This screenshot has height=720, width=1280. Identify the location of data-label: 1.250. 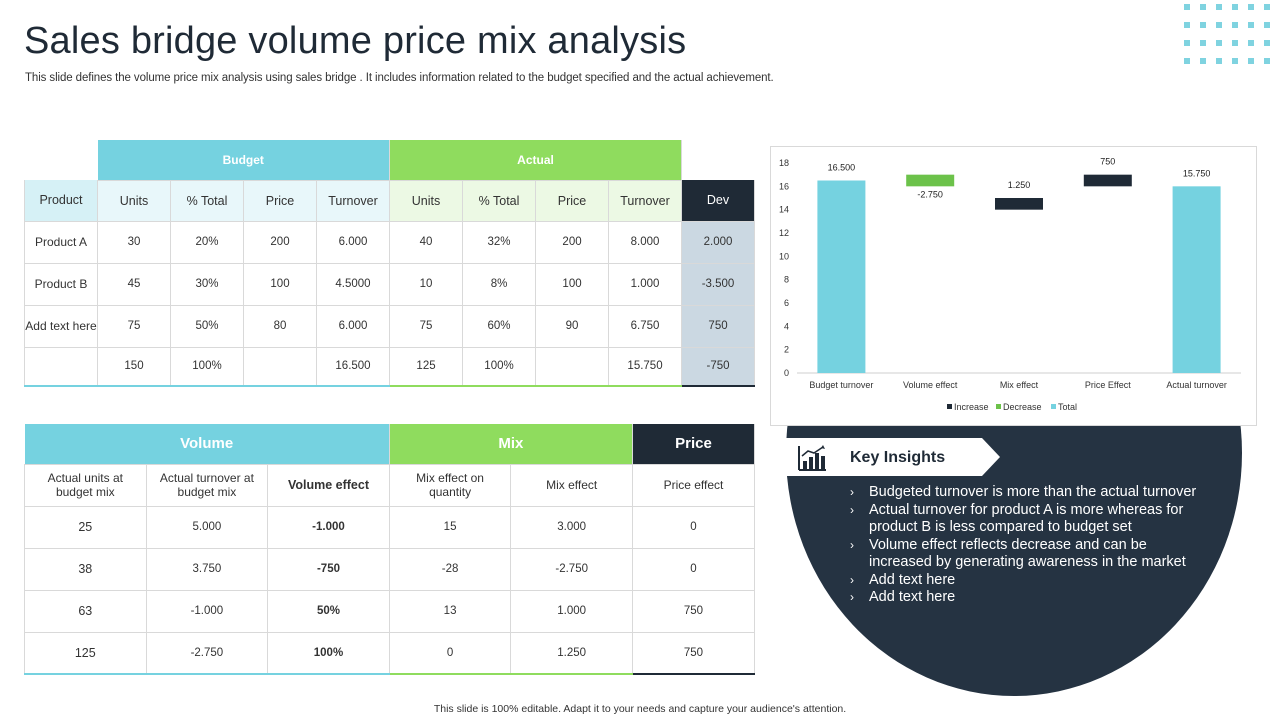
(1019, 185).